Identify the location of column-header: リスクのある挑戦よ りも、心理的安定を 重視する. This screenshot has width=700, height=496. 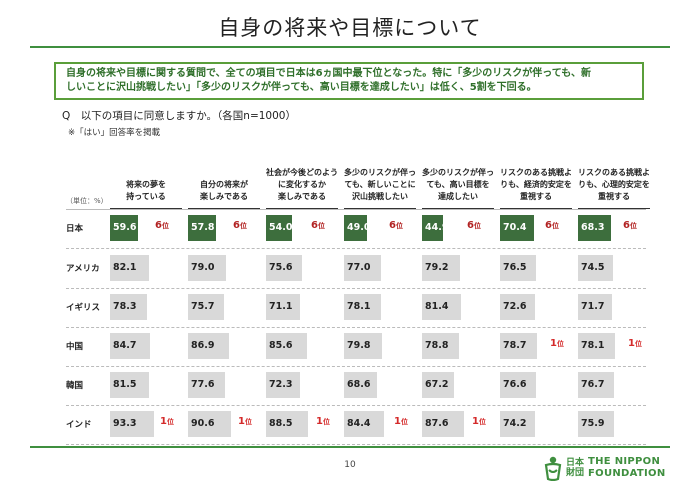
(614, 188).